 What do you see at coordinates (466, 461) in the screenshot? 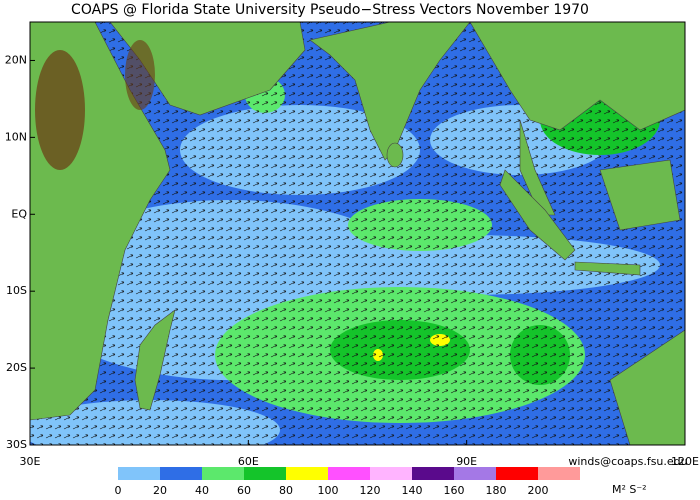
I see `x-tick-label: 90E` at bounding box center [466, 461].